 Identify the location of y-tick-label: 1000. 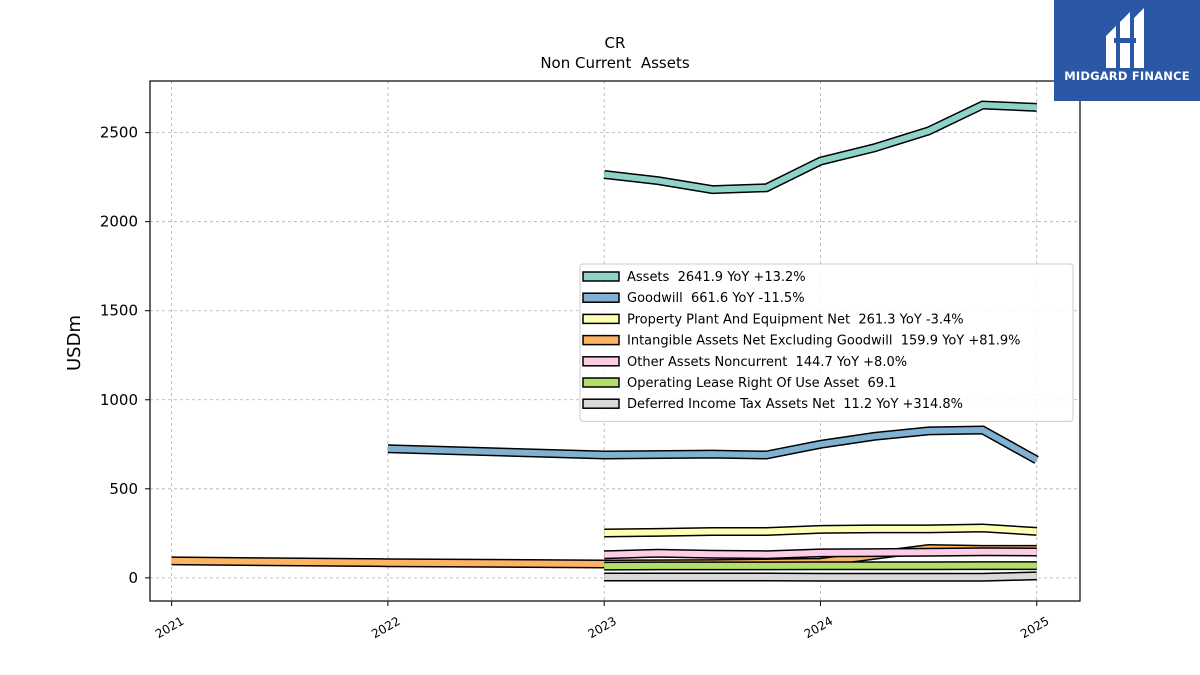
(119, 400).